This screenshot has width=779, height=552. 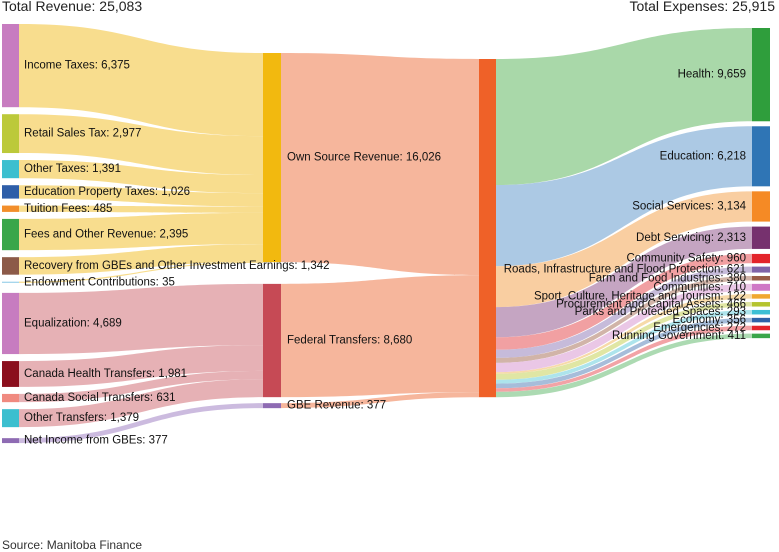 What do you see at coordinates (709, 320) in the screenshot?
I see `label-economy-356: Economy: 356` at bounding box center [709, 320].